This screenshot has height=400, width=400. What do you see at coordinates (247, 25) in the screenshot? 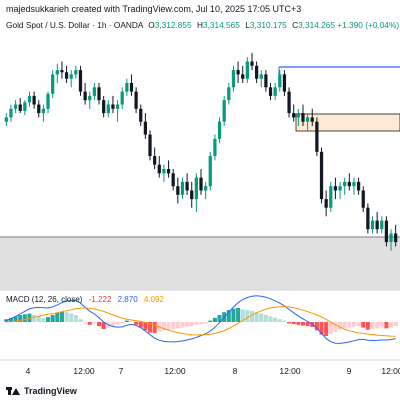
I see `low-label: L` at bounding box center [247, 25].